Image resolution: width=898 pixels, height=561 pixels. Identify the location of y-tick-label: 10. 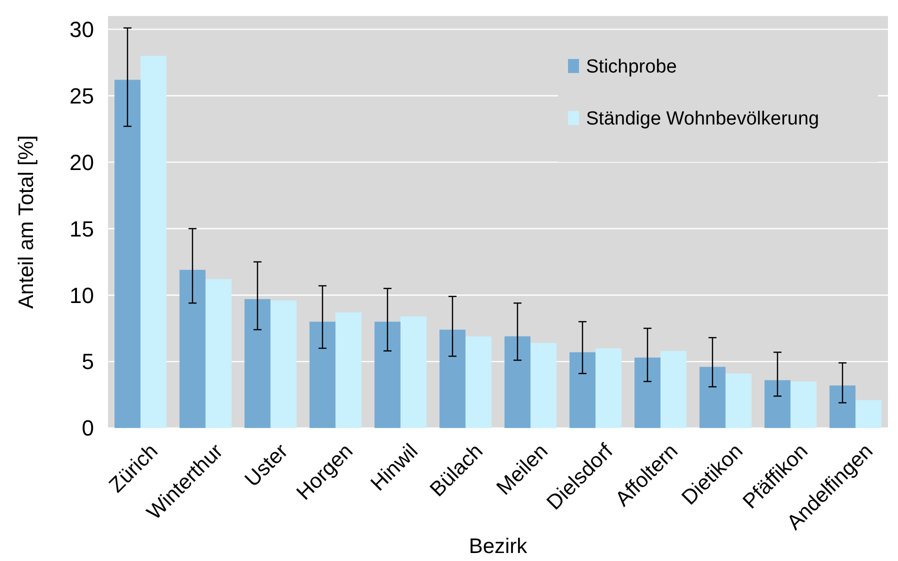
(82, 295).